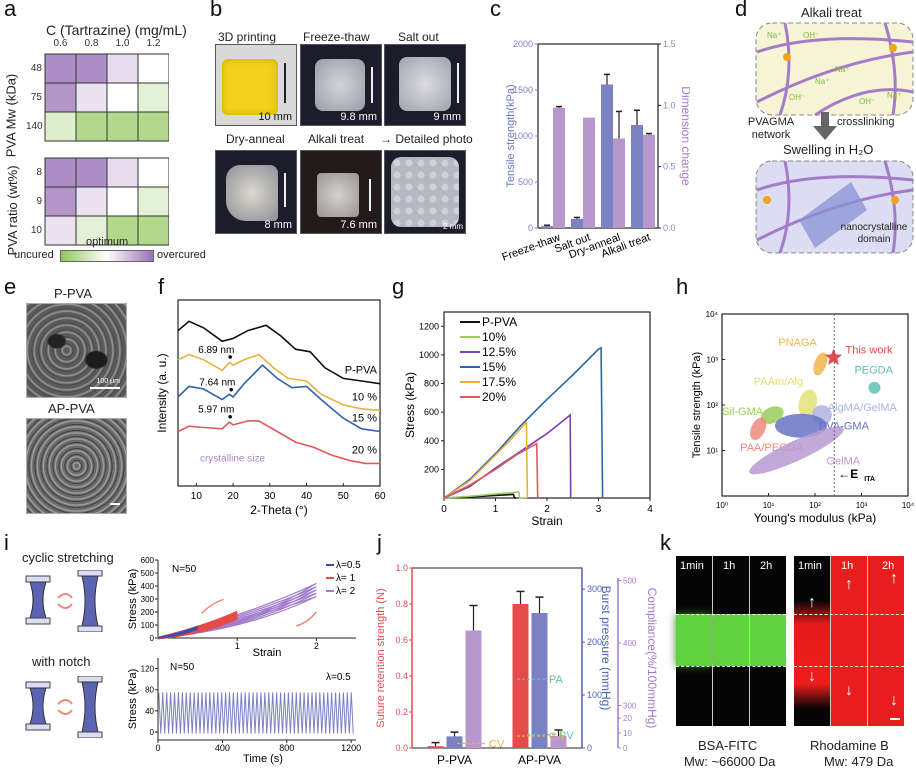 The image size is (916, 769). I want to click on y-right1-tick-label: 0, so click(589, 748).